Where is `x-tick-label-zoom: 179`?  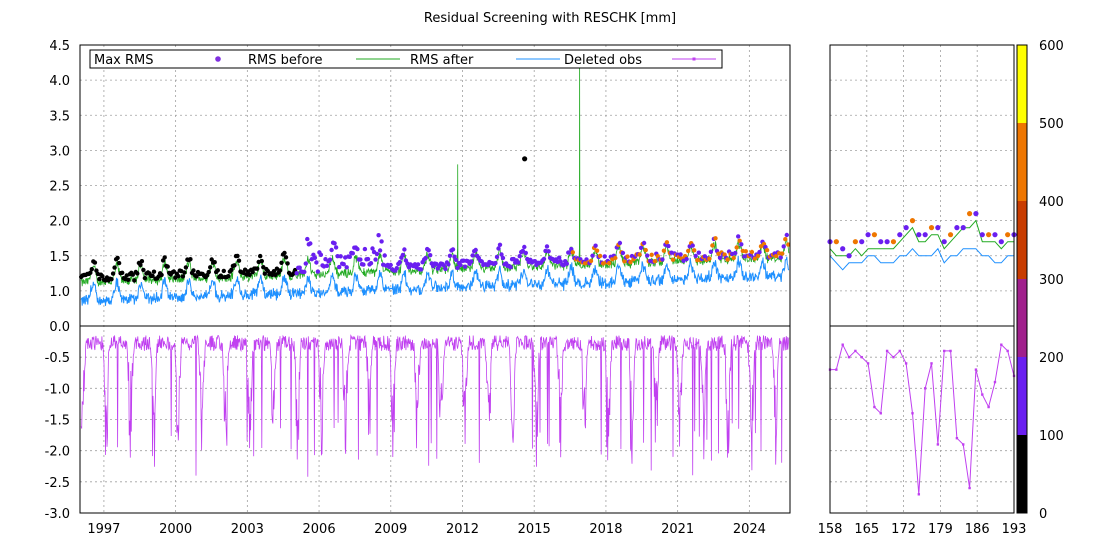
x-tick-label-zoom: 179 is located at coordinates (940, 529).